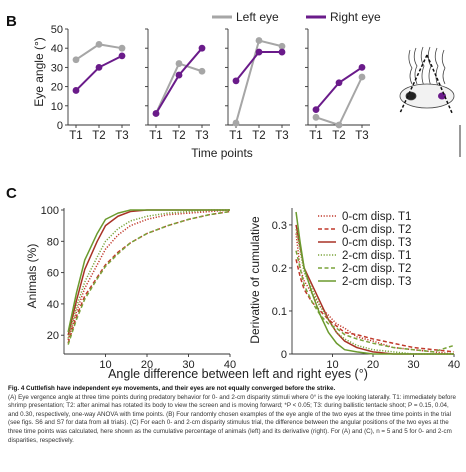 The height and width of the screenshot is (472, 466). What do you see at coordinates (376, 243) in the screenshot?
I see `legend-label: 0-cm disp. T3` at bounding box center [376, 243].